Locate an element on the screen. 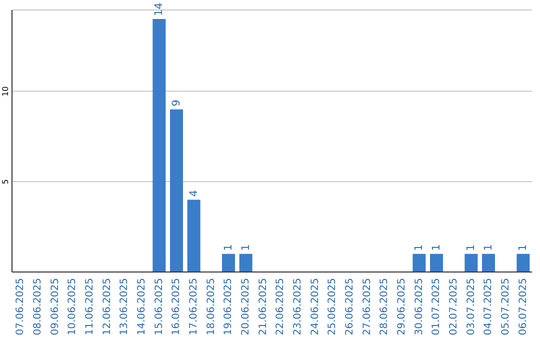  x-tick-label: 04.07.2025 is located at coordinates (488, 307).